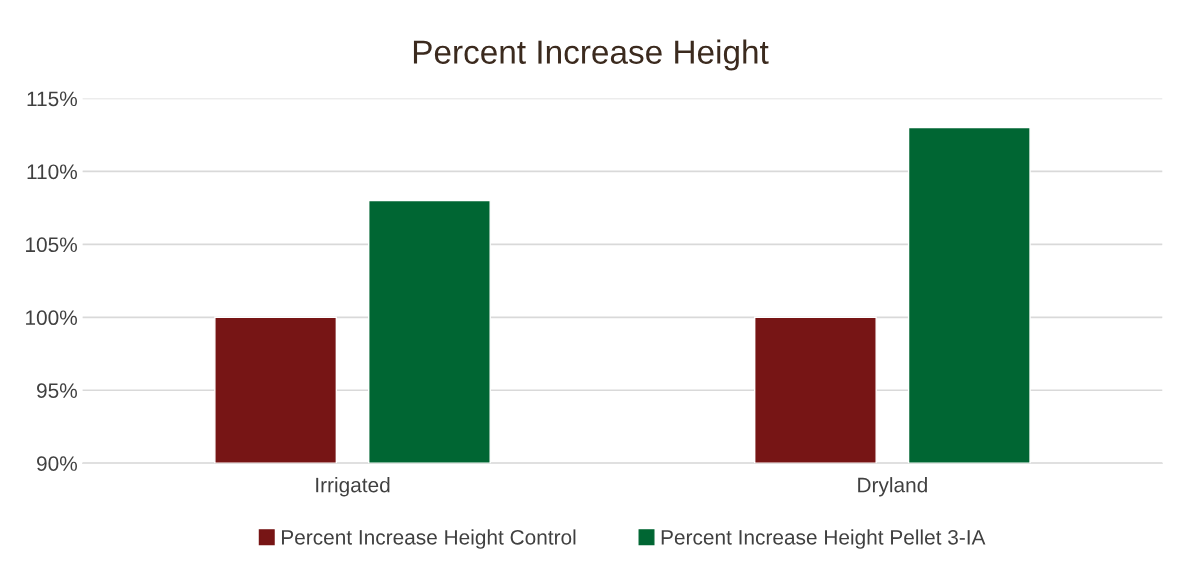 Image resolution: width=1180 pixels, height=579 pixels. What do you see at coordinates (57, 463) in the screenshot?
I see `y-tick-label: 90%` at bounding box center [57, 463].